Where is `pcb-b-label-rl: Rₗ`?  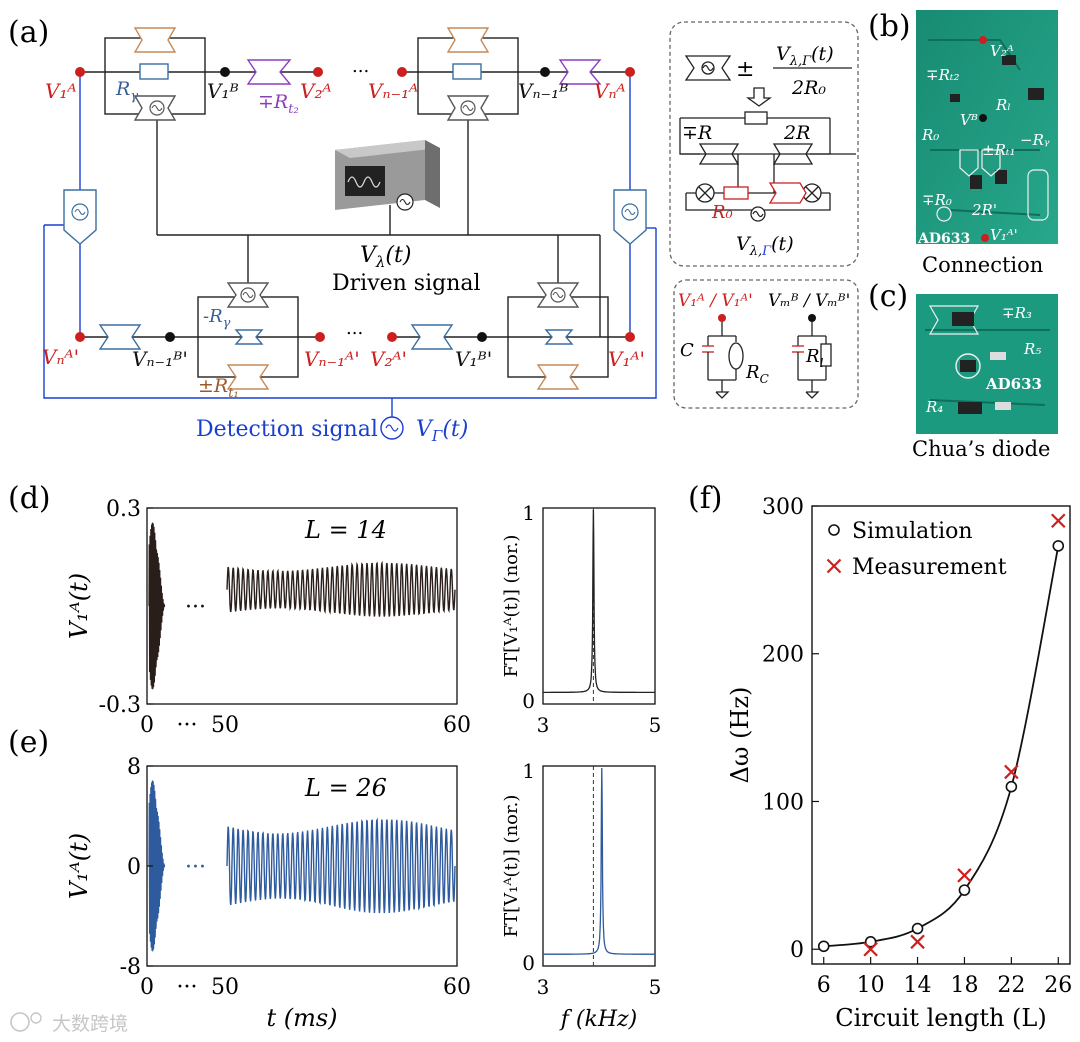 pcb-b-label-rl: Rₗ is located at coordinates (1003, 105).